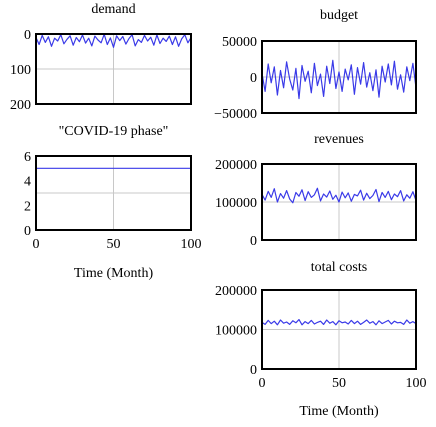 Image resolution: width=436 pixels, height=427 pixels. I want to click on y-tick-label: 2, so click(27, 206).